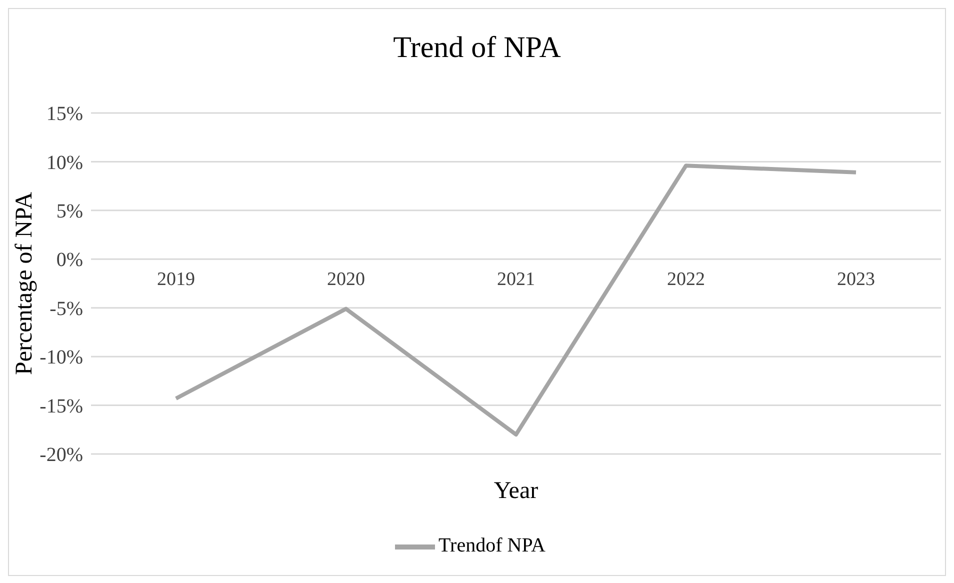  What do you see at coordinates (61, 455) in the screenshot?
I see `y-tick-label: -20%` at bounding box center [61, 455].